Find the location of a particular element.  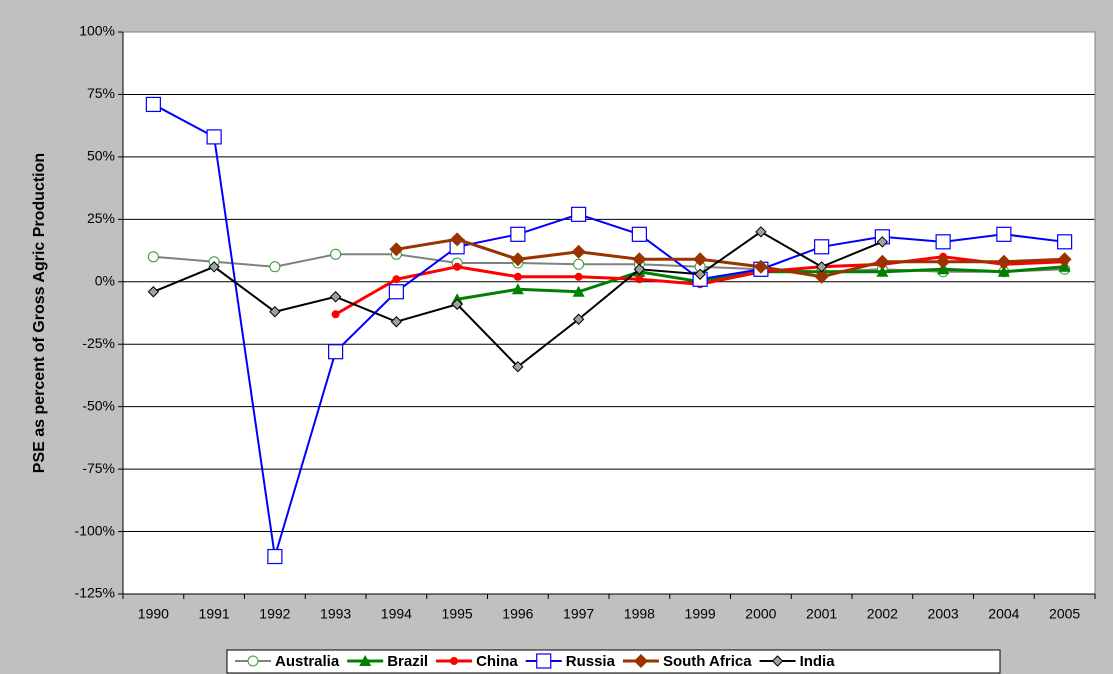

y-tick-label: -100% is located at coordinates (95, 530).